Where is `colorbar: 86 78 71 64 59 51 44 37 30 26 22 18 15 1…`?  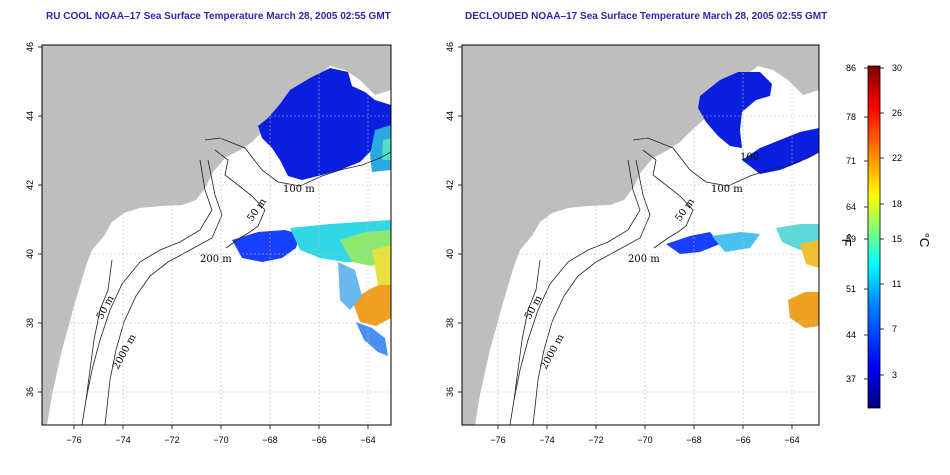
colorbar: 86 78 71 64 59 51 44 37 30 26 22 18 15 1… is located at coordinates (885, 236).